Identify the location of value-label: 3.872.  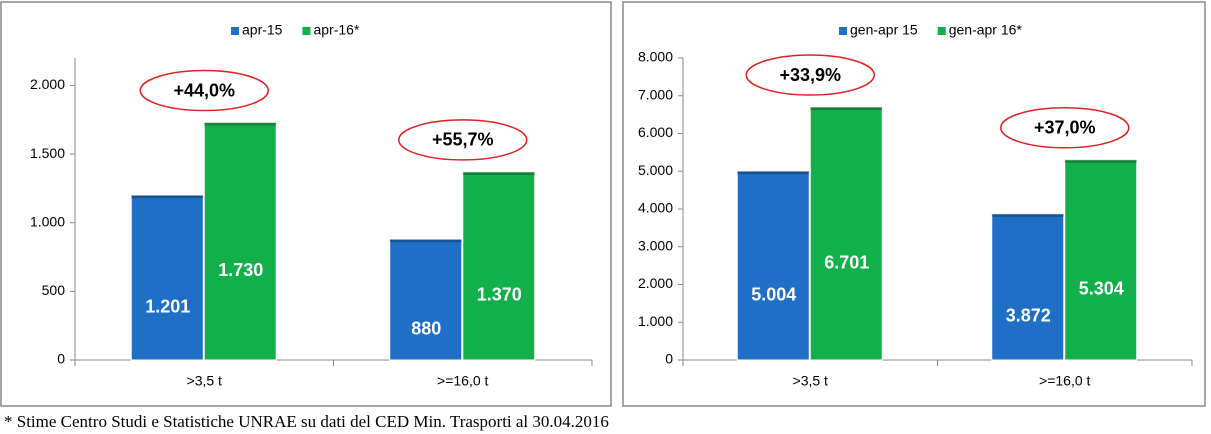
(1028, 316).